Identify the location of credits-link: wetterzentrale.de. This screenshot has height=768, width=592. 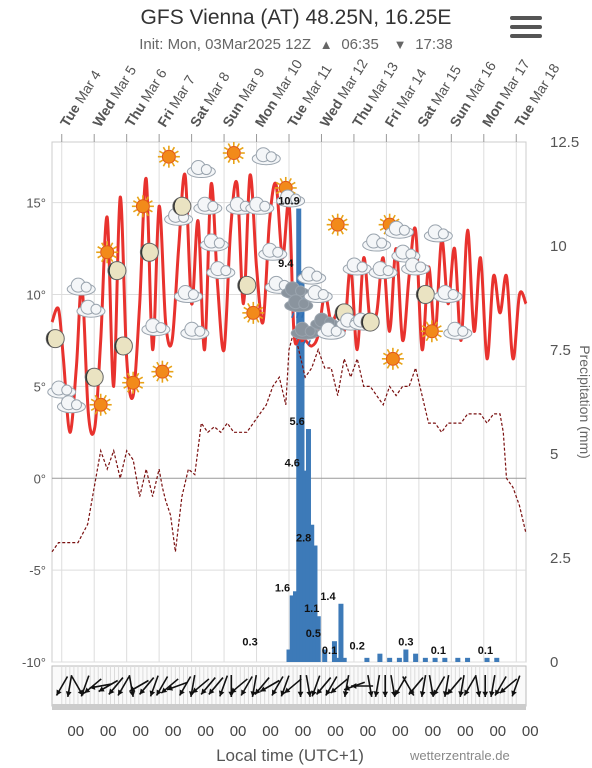
(460, 755).